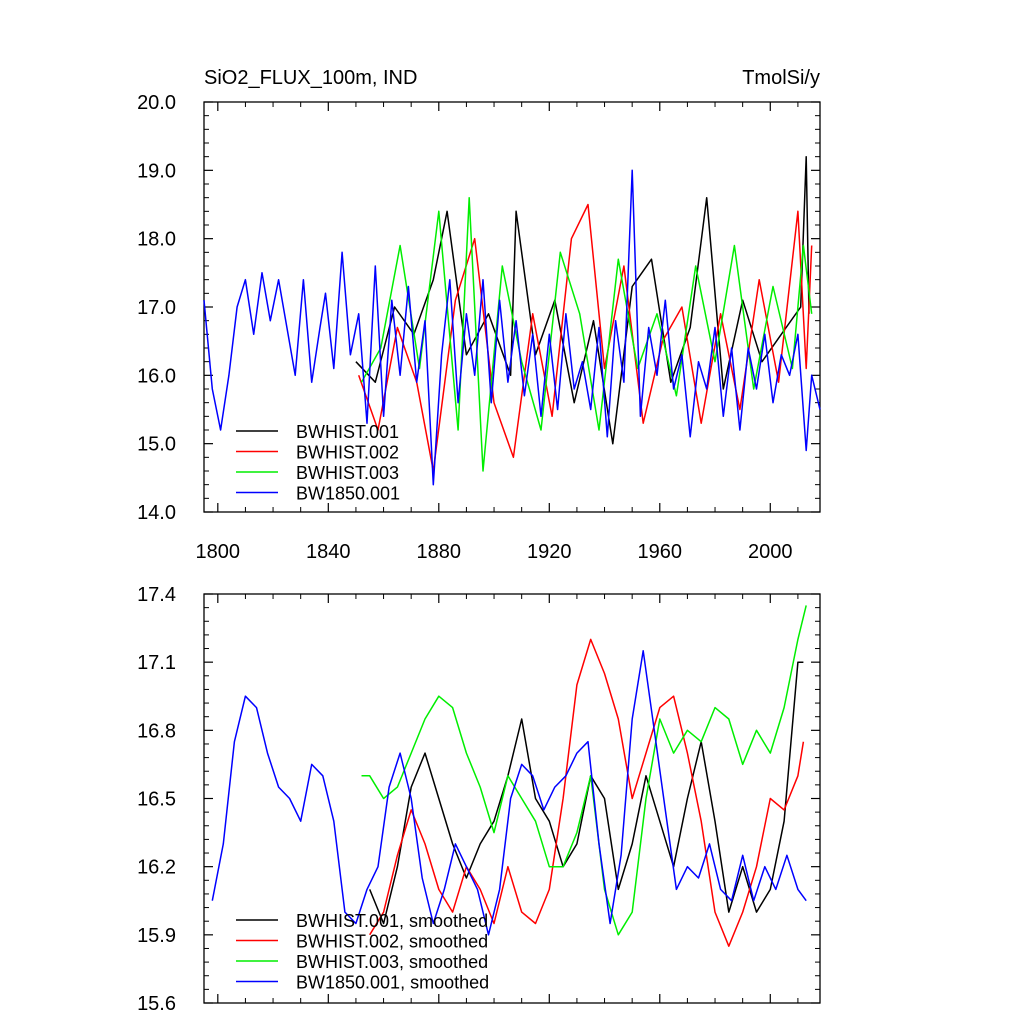 This screenshot has width=1024, height=1024. Describe the element at coordinates (156, 103) in the screenshot. I see `y-tick-label: 20.0` at that location.